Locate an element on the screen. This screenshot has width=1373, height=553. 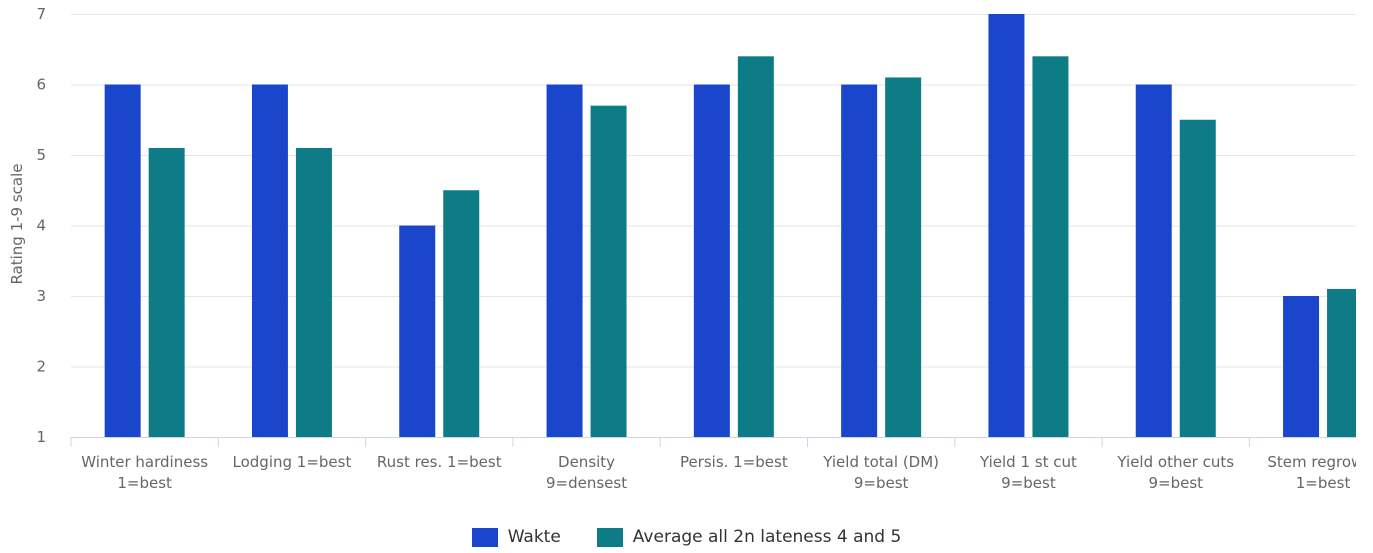
legend-item-series-2: Average all 2n lateness 4 and 5 is located at coordinates (749, 537).